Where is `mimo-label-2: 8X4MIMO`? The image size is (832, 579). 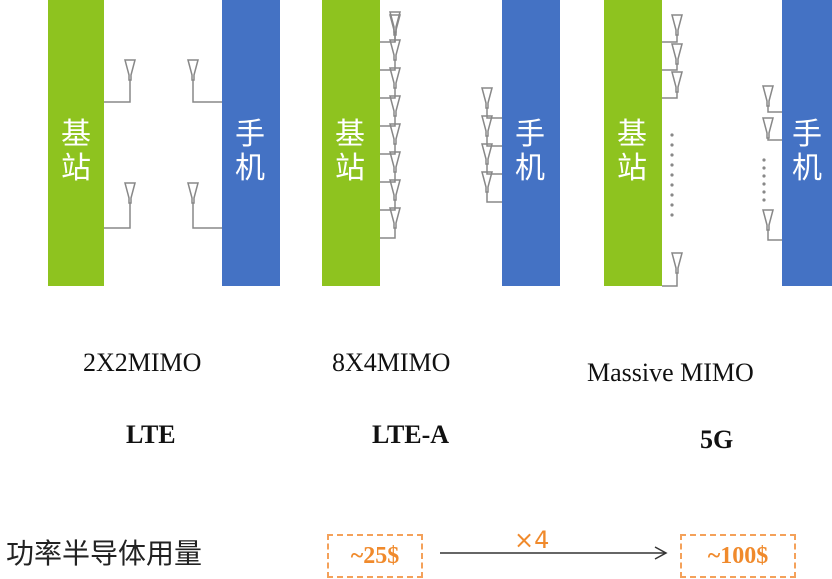 mimo-label-2: 8X4MIMO is located at coordinates (391, 362).